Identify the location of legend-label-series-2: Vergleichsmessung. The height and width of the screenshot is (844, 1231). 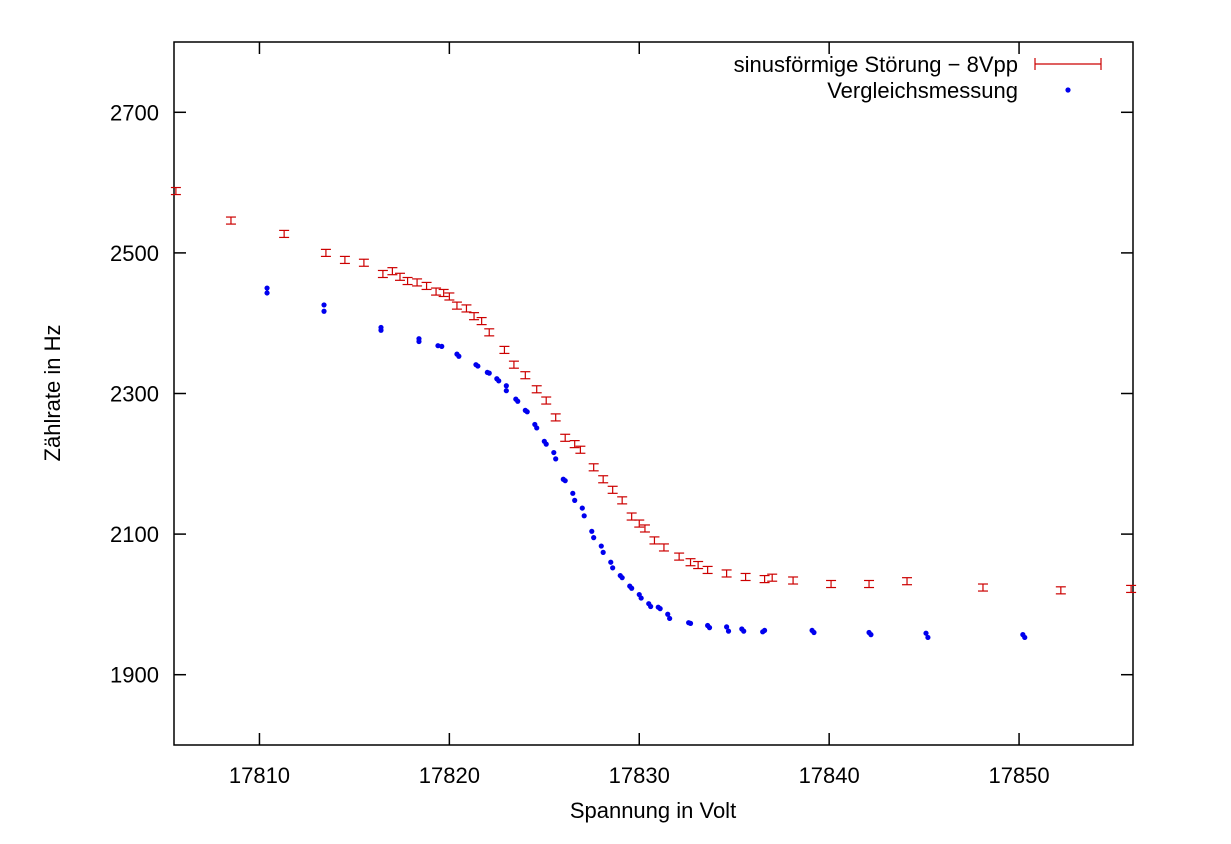
(922, 90).